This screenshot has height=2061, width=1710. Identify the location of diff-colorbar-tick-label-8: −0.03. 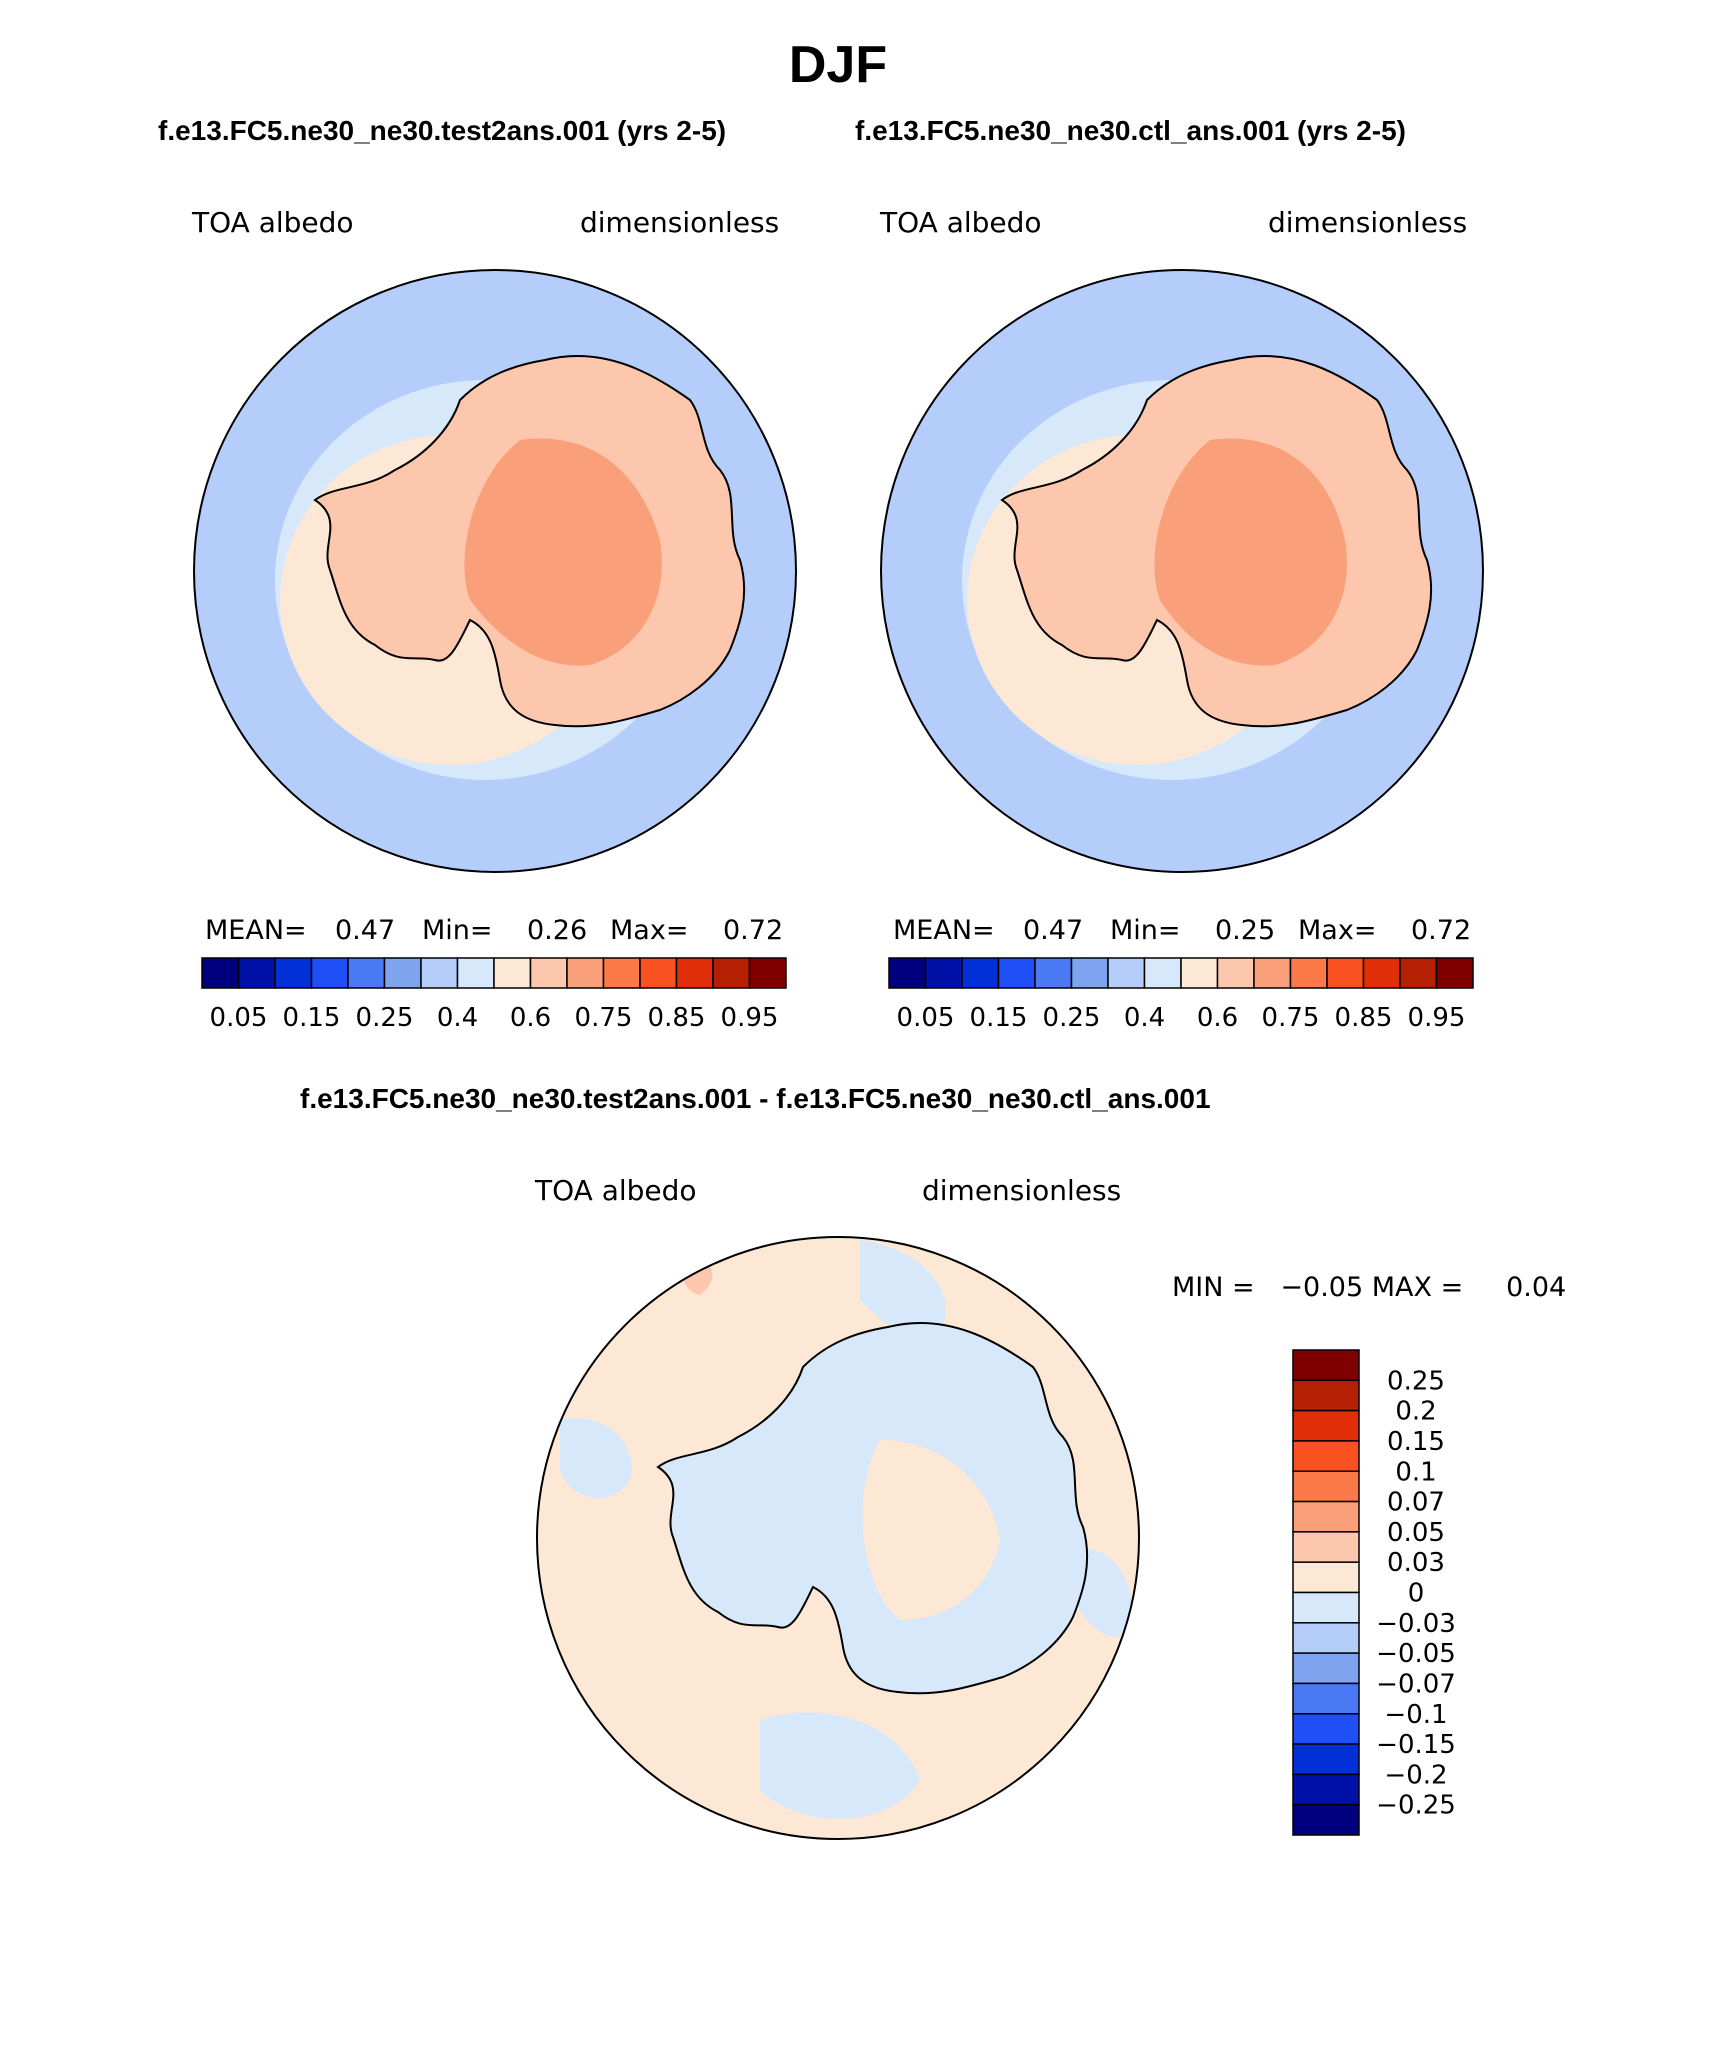
(1416, 1624).